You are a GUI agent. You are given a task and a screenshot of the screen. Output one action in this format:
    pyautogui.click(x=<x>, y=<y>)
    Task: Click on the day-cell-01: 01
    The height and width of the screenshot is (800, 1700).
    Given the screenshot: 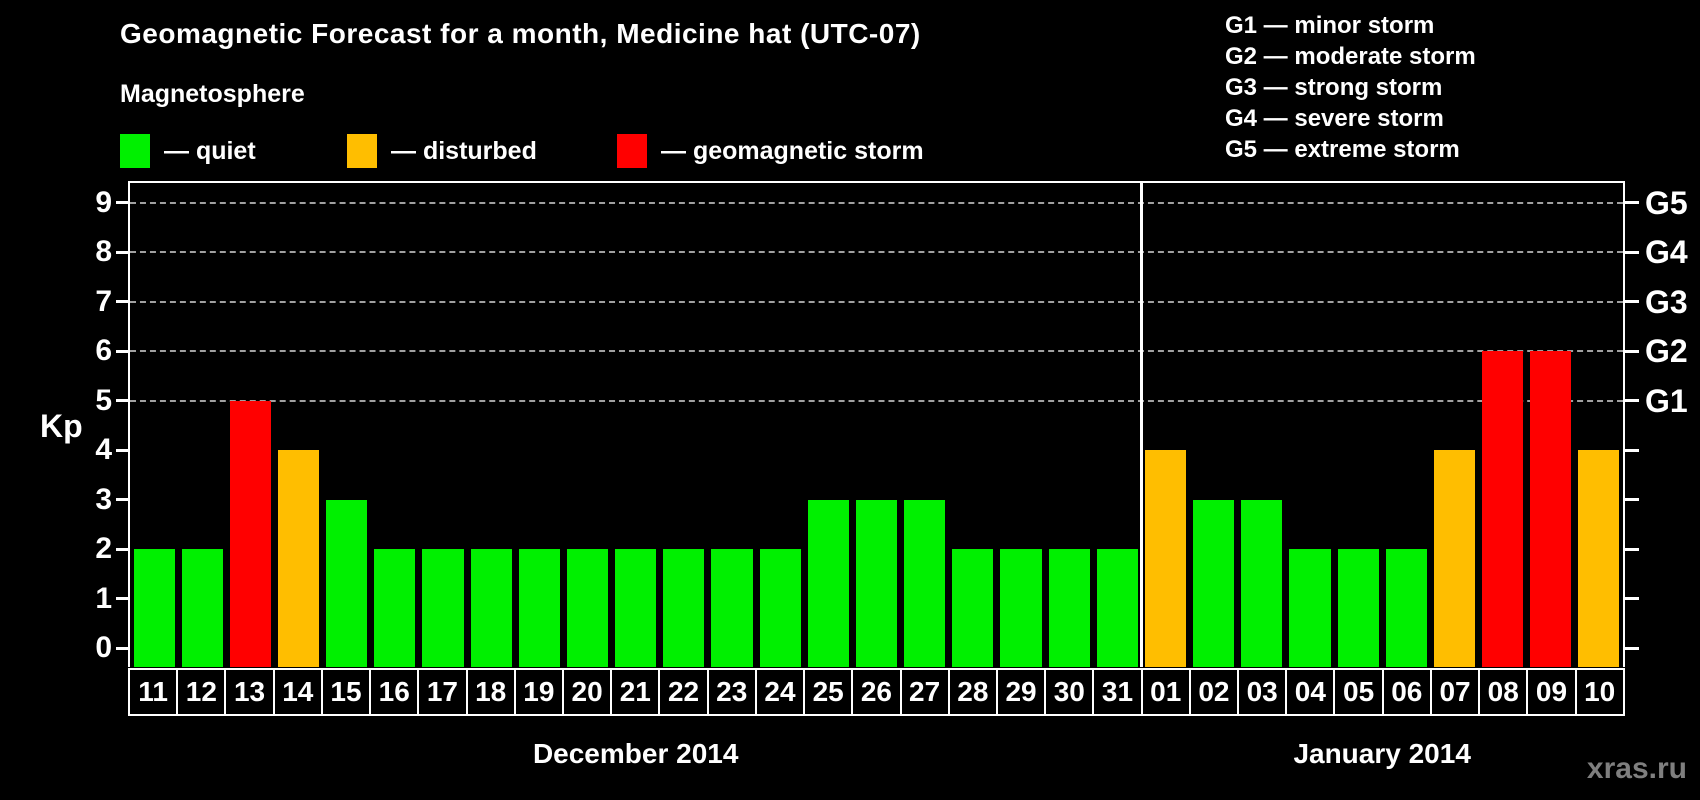 What is the action you would take?
    pyautogui.click(x=1165, y=692)
    